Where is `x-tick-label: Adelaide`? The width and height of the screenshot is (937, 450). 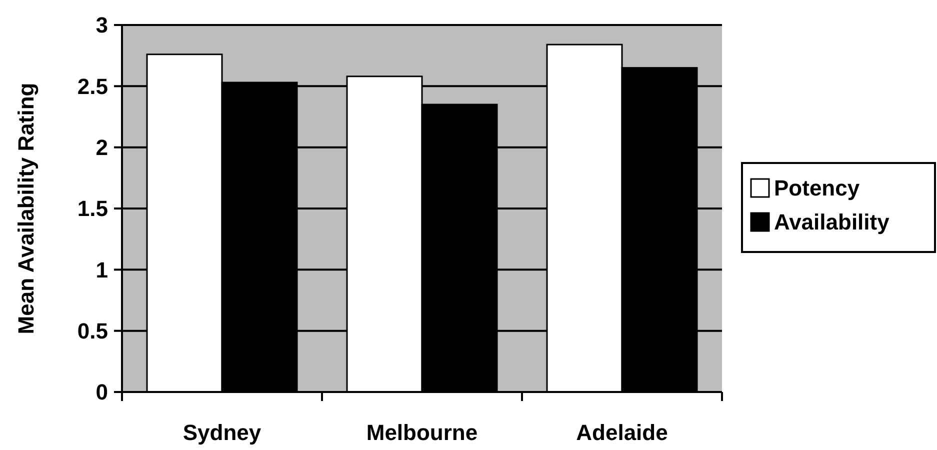
x-tick-label: Adelaide is located at coordinates (622, 432).